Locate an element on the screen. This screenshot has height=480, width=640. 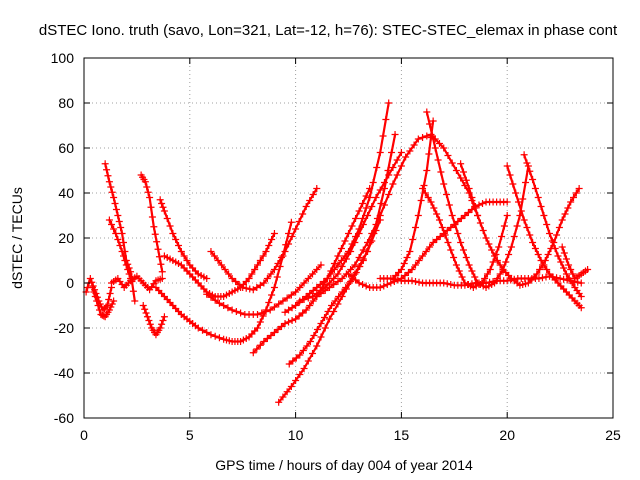
y-axis-label: dSTEC / TECUs is located at coordinates (17, 238).